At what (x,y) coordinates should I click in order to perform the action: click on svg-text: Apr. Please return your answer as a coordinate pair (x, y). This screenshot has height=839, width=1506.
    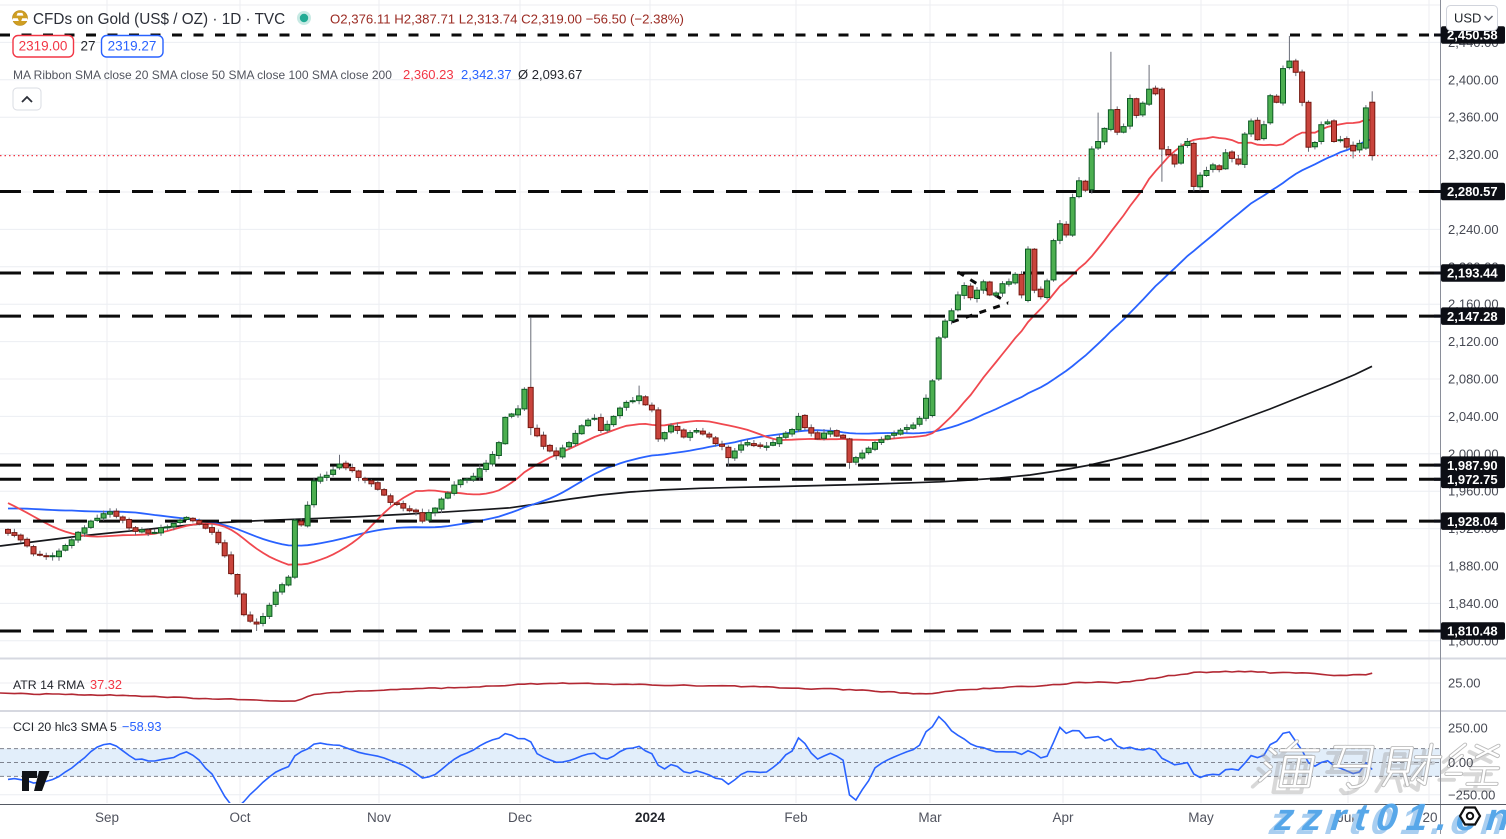
    Looking at the image, I should click on (1063, 817).